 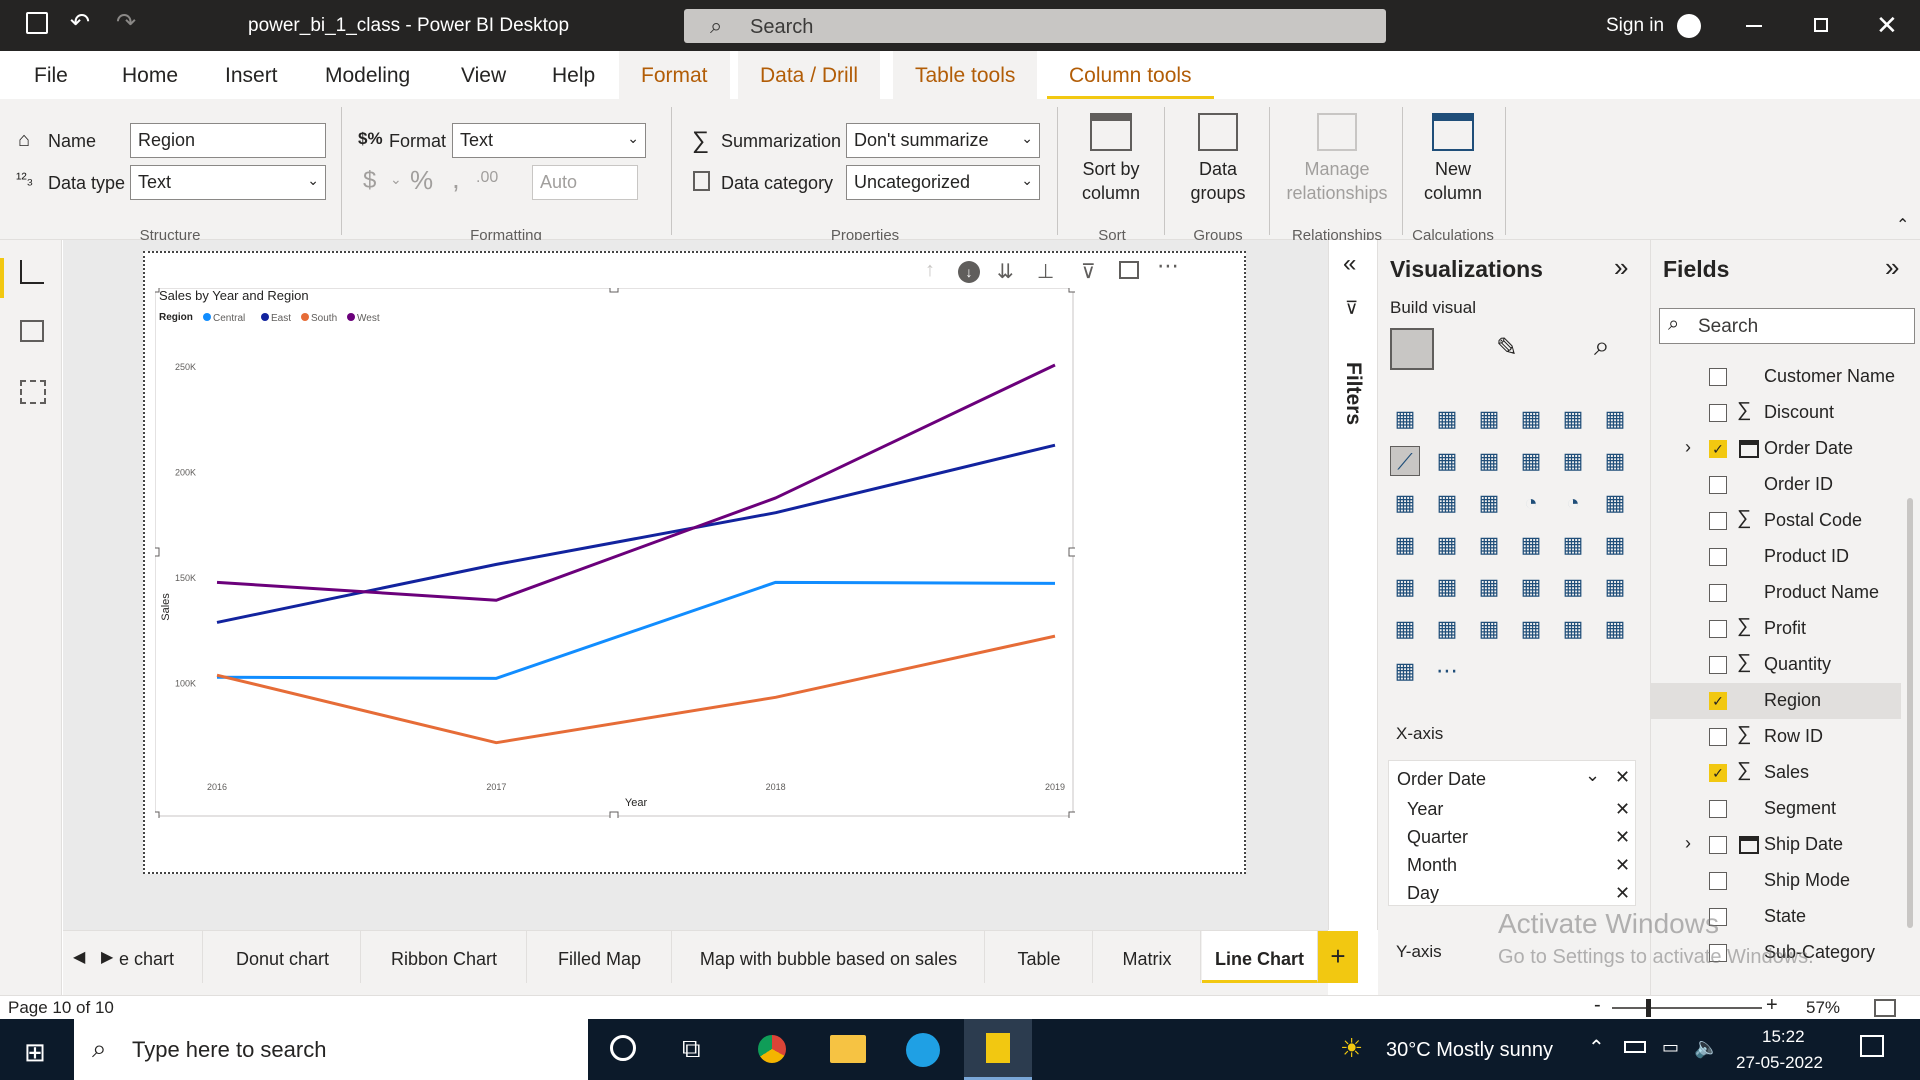 I want to click on line-column-icon: ▦, so click(x=1531, y=460).